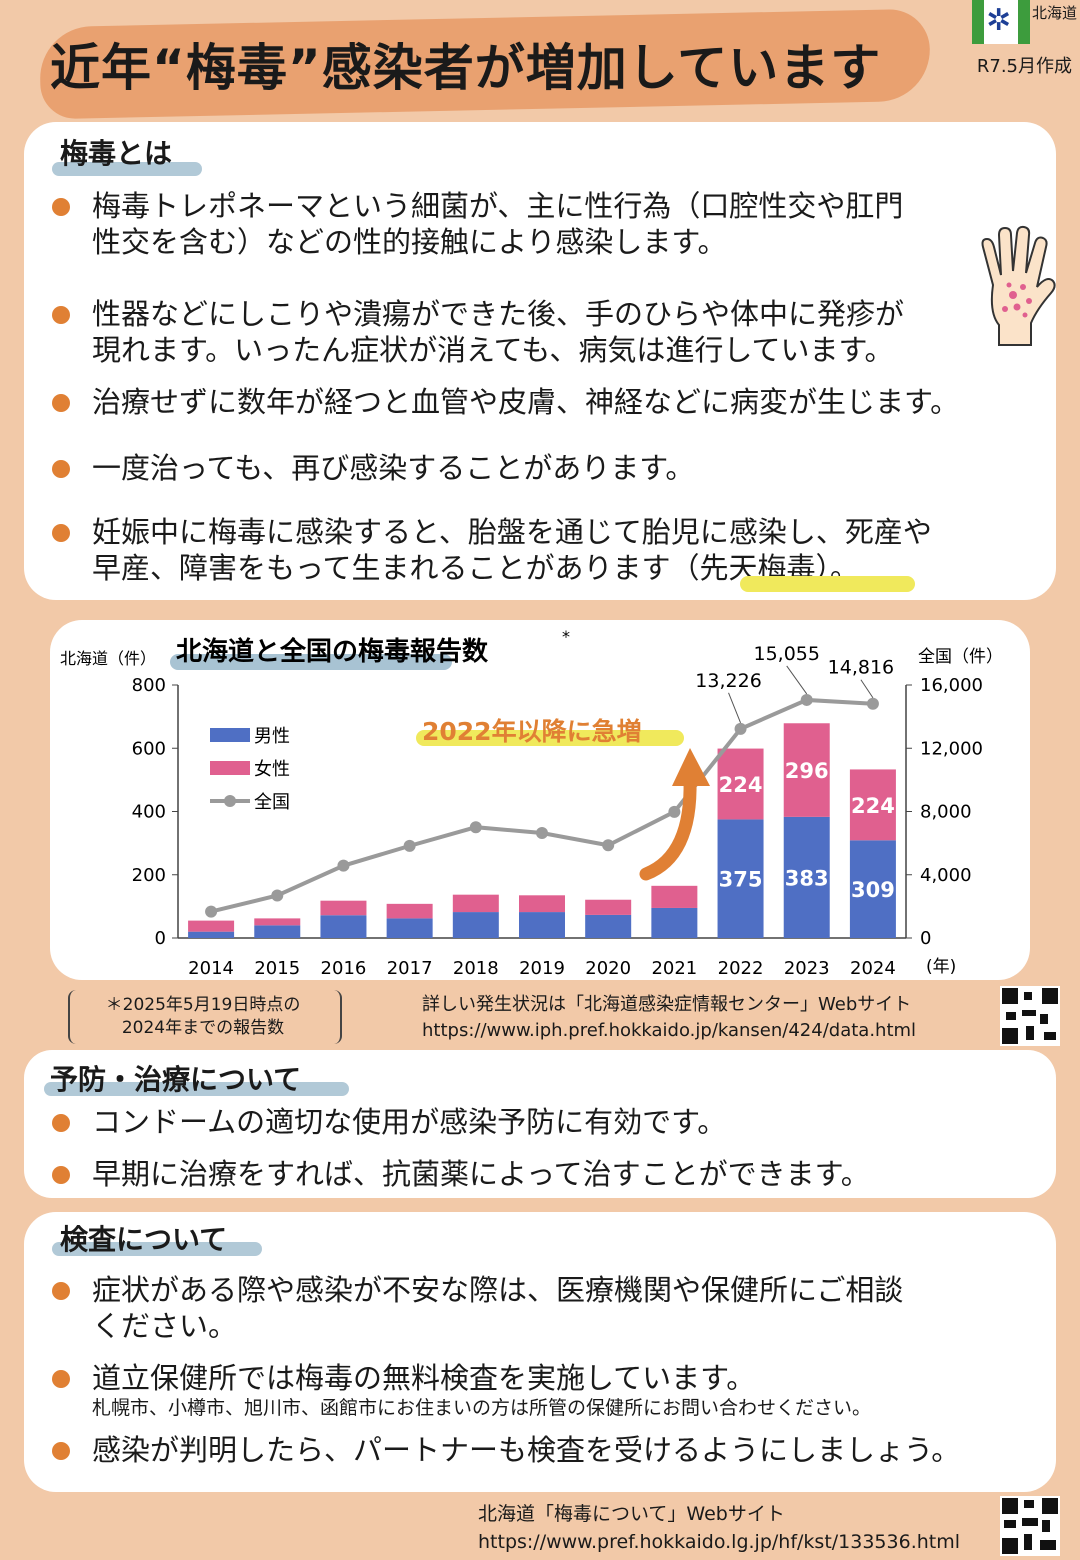 This screenshot has width=1080, height=1560. I want to click on created-date: R7.5月作成, so click(1024, 66).